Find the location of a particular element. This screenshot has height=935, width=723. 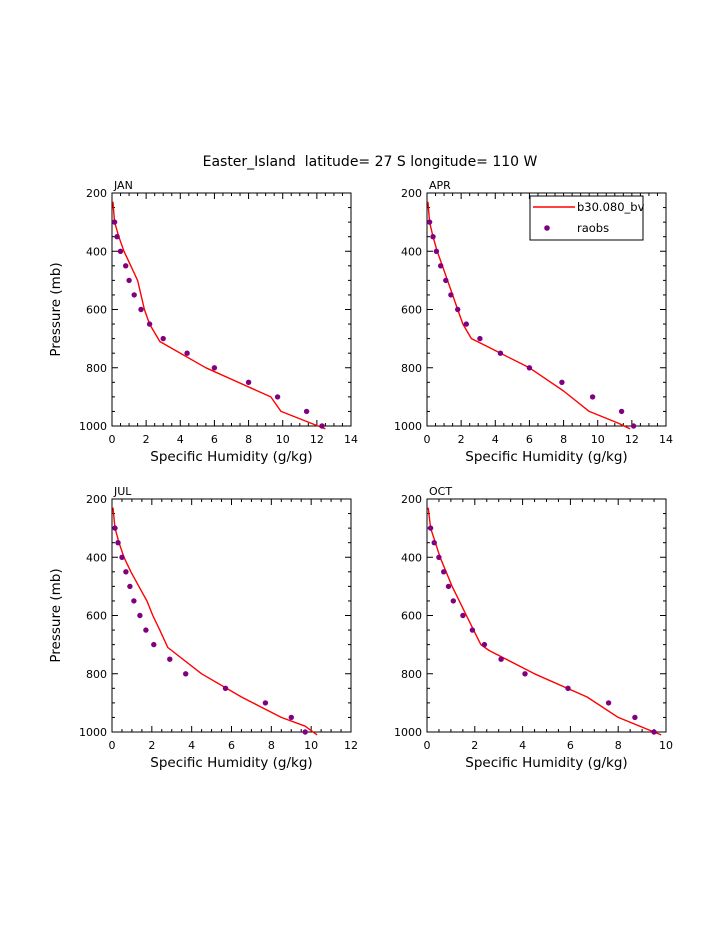

legend-model-label: b30.080_bv is located at coordinates (611, 207).